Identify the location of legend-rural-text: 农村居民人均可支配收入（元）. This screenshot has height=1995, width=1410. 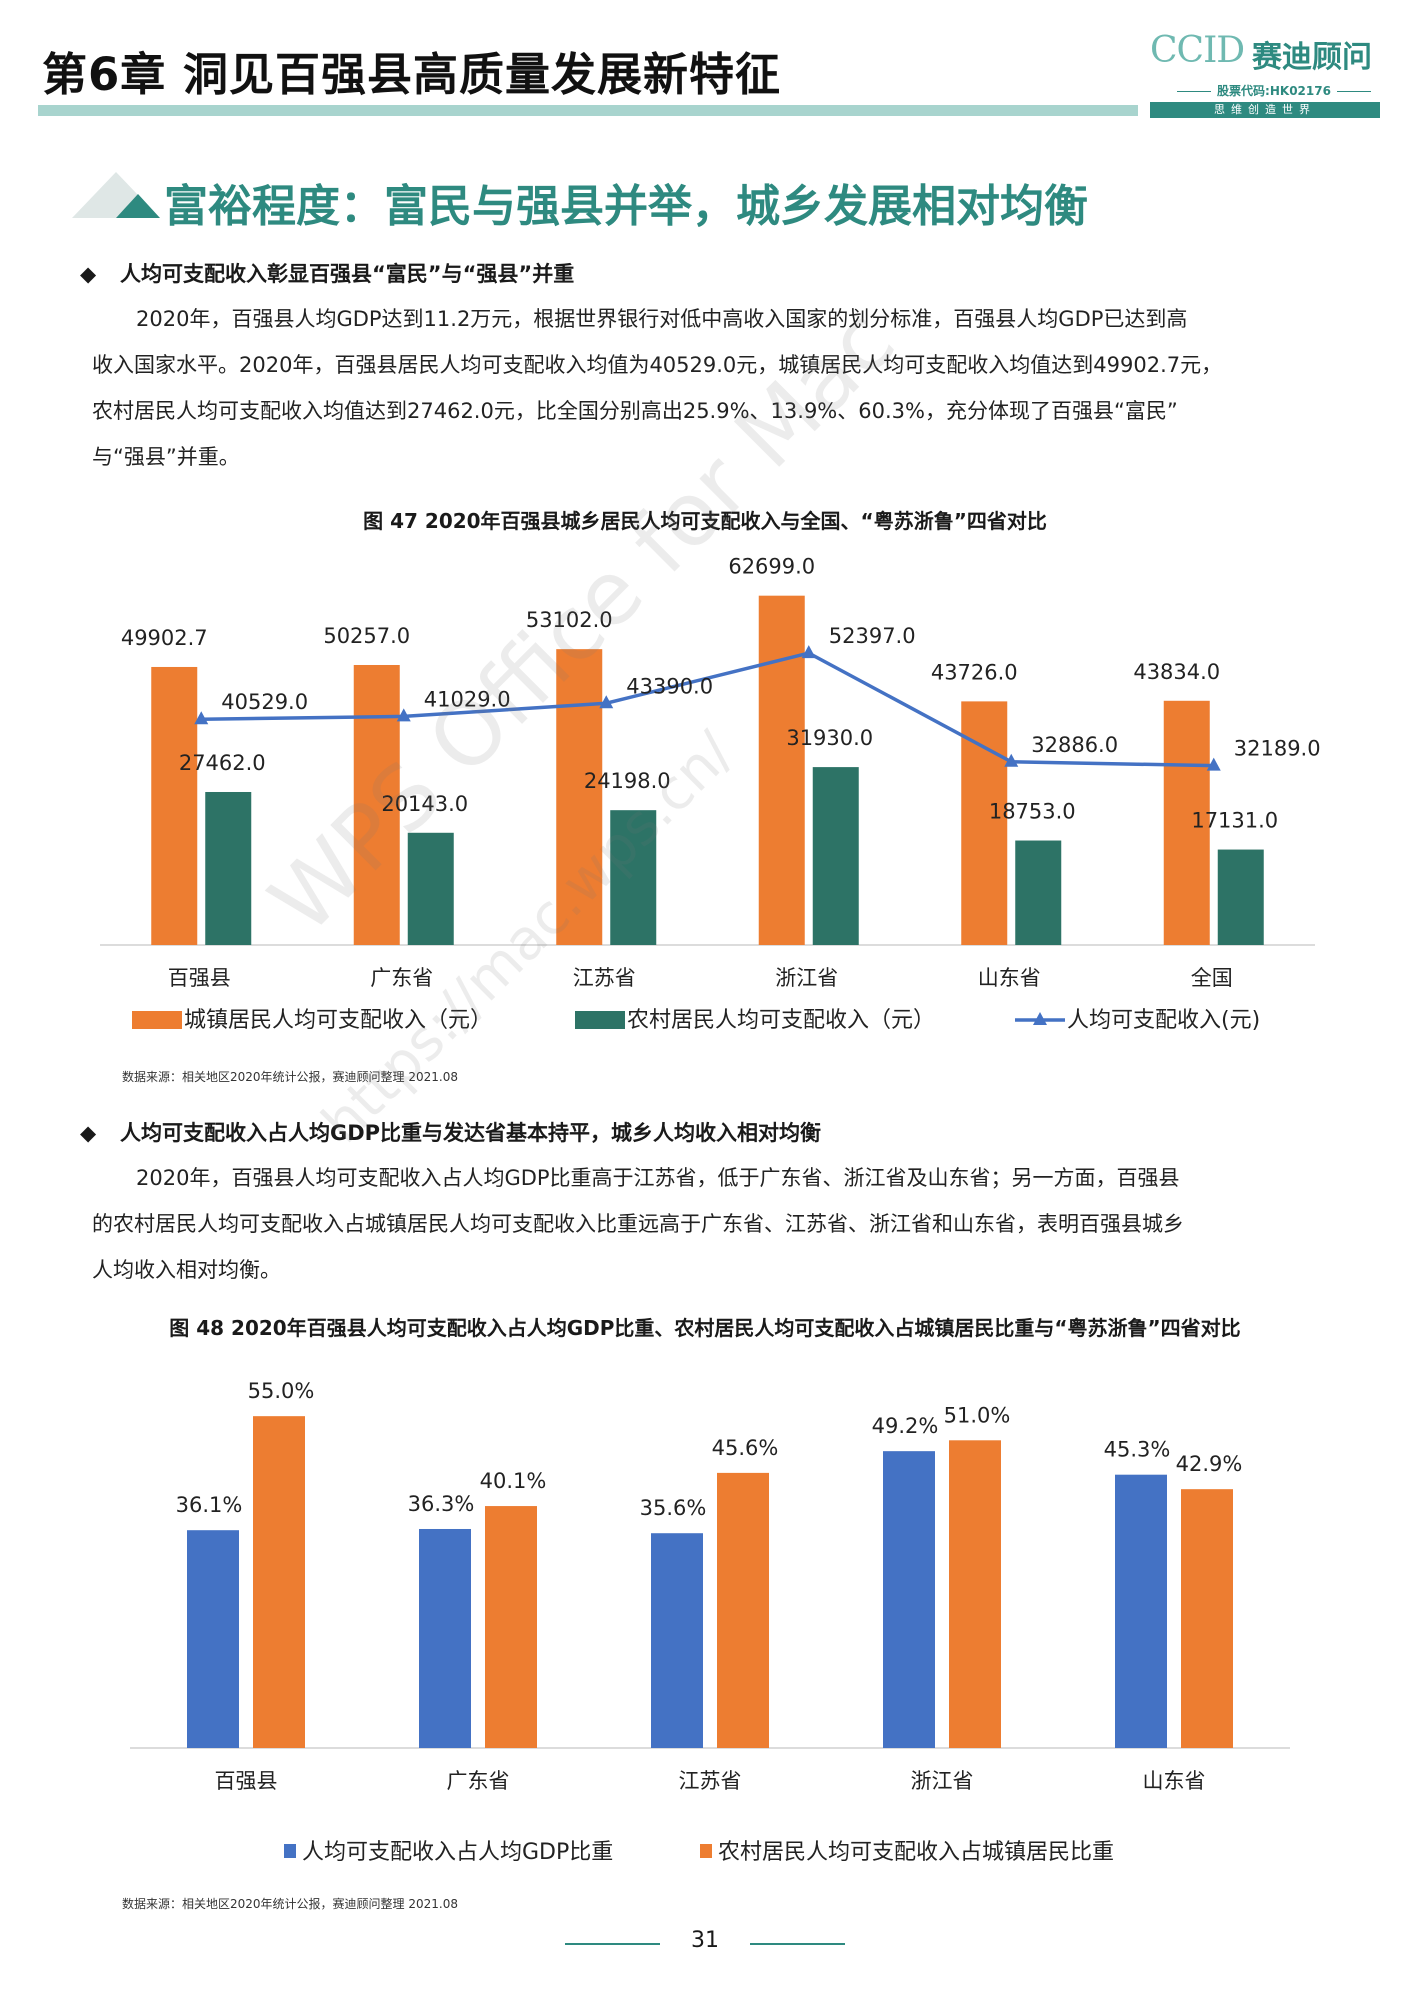
(781, 1020).